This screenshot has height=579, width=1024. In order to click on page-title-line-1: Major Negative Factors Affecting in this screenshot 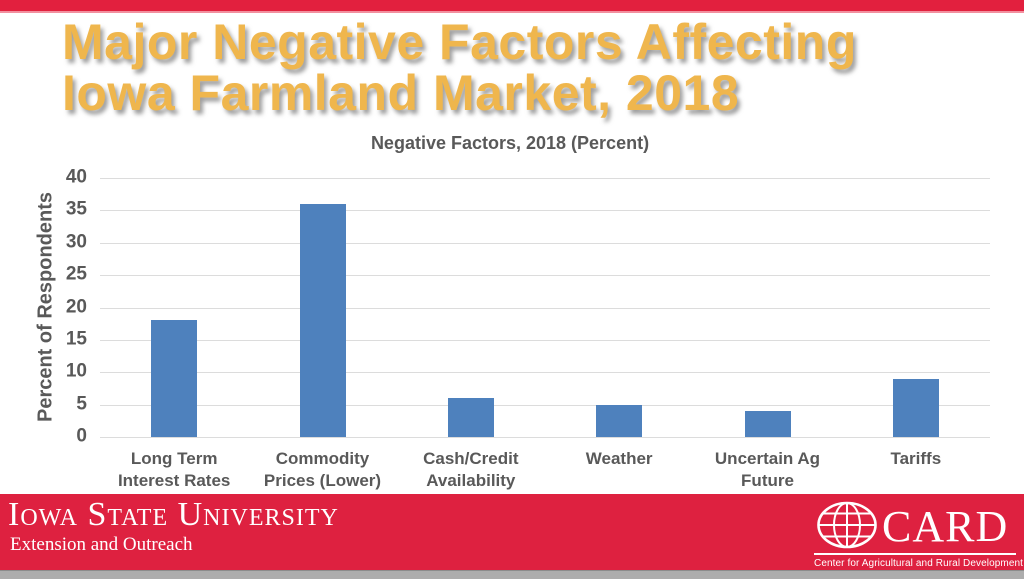, I will do `click(459, 42)`.